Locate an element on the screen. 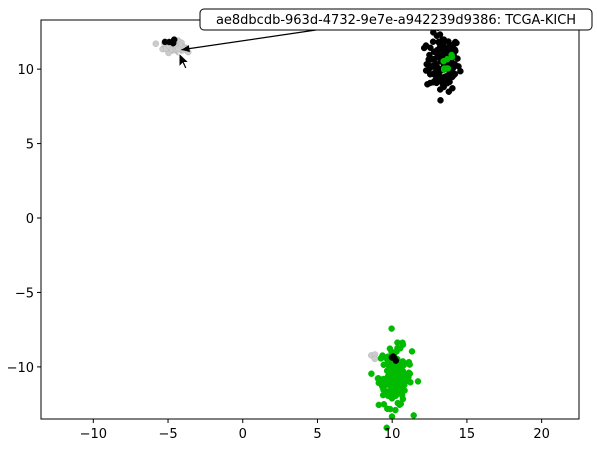 This screenshot has width=597, height=455. y-tick-label: 0 is located at coordinates (30, 219).